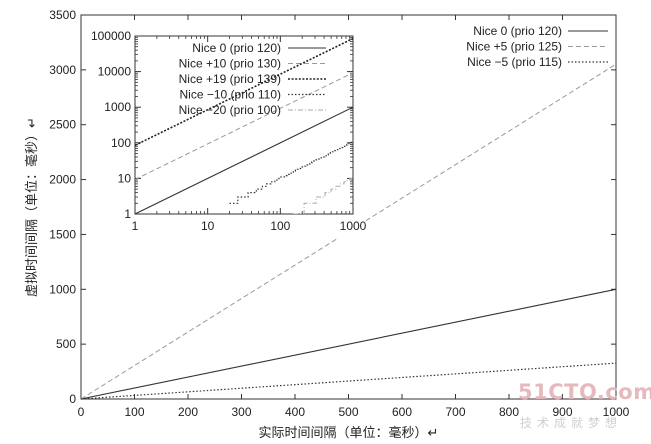  Describe the element at coordinates (134, 412) in the screenshot. I see `x-tick-label: 100` at that location.